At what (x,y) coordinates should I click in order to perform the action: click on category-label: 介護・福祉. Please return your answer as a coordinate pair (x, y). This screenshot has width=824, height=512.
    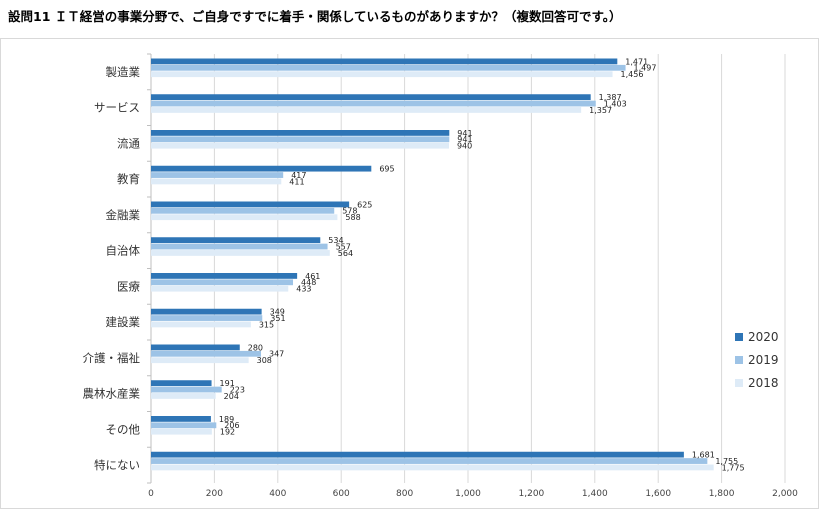
    Looking at the image, I should click on (112, 358).